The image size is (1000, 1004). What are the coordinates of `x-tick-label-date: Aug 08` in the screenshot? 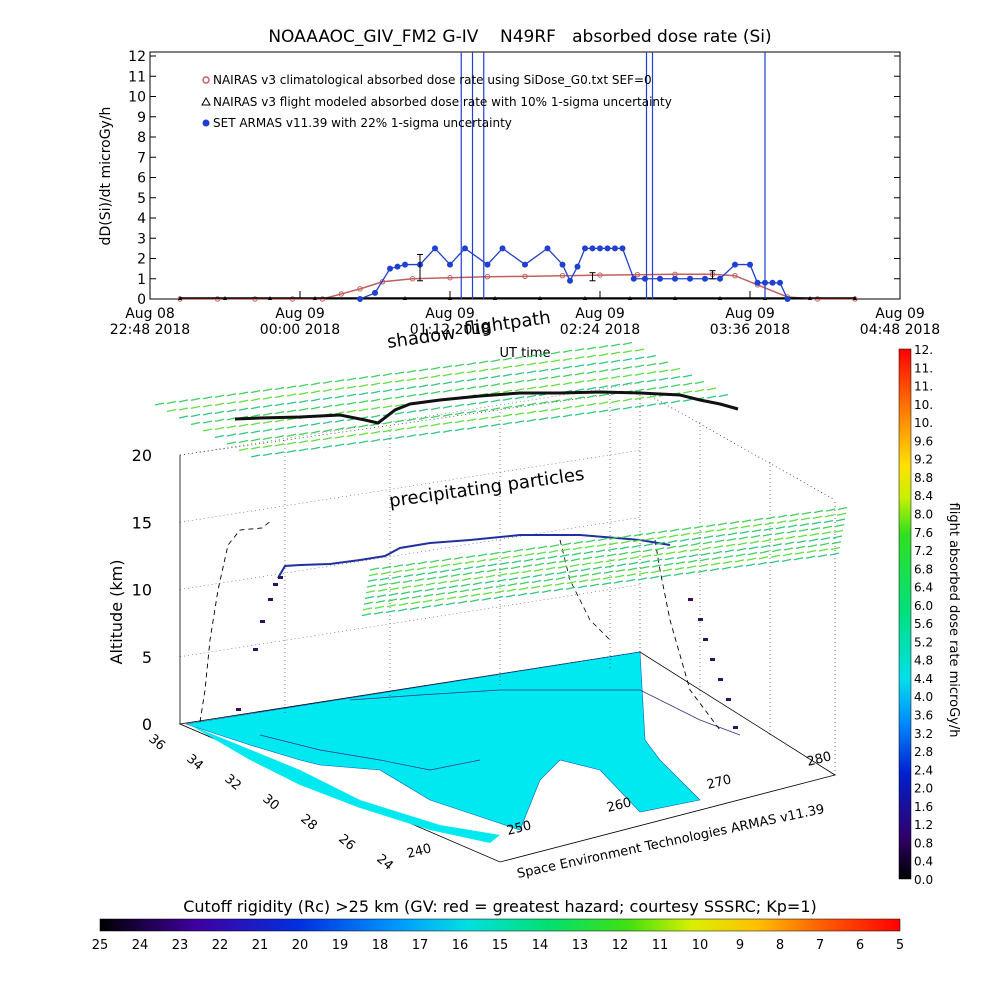 It's located at (150, 314).